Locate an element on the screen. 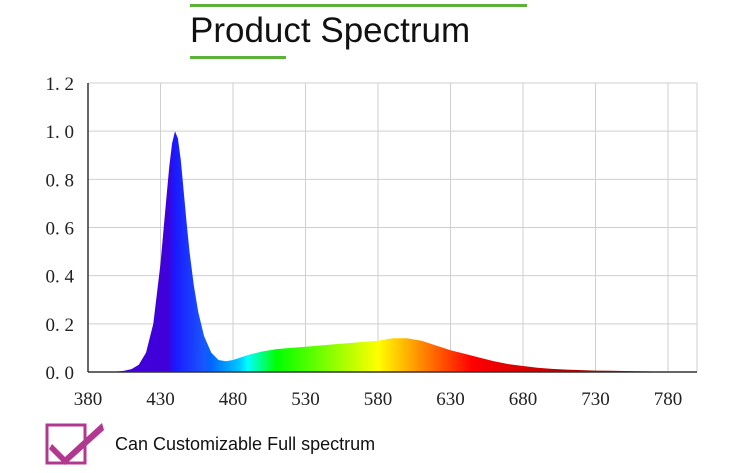 This screenshot has height=473, width=750. x-tick-label: 380 is located at coordinates (88, 399).